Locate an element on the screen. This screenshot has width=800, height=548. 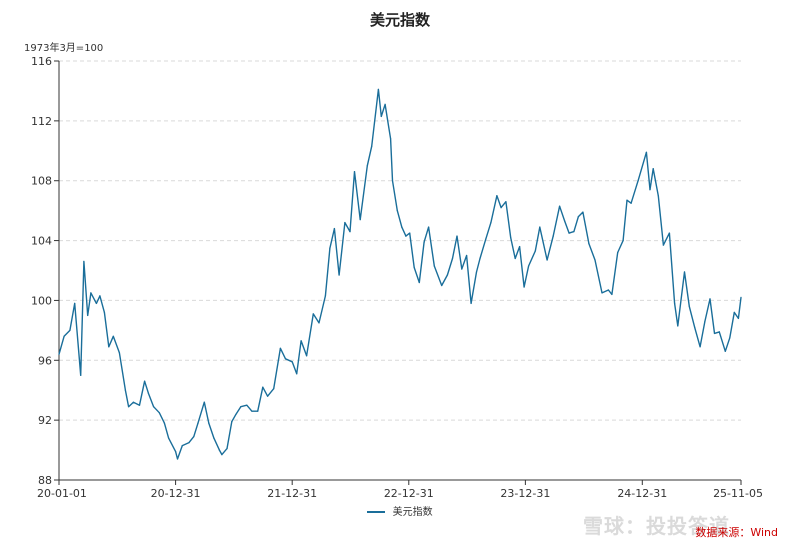
x-tick-label: 22-12-31 is located at coordinates (409, 493).